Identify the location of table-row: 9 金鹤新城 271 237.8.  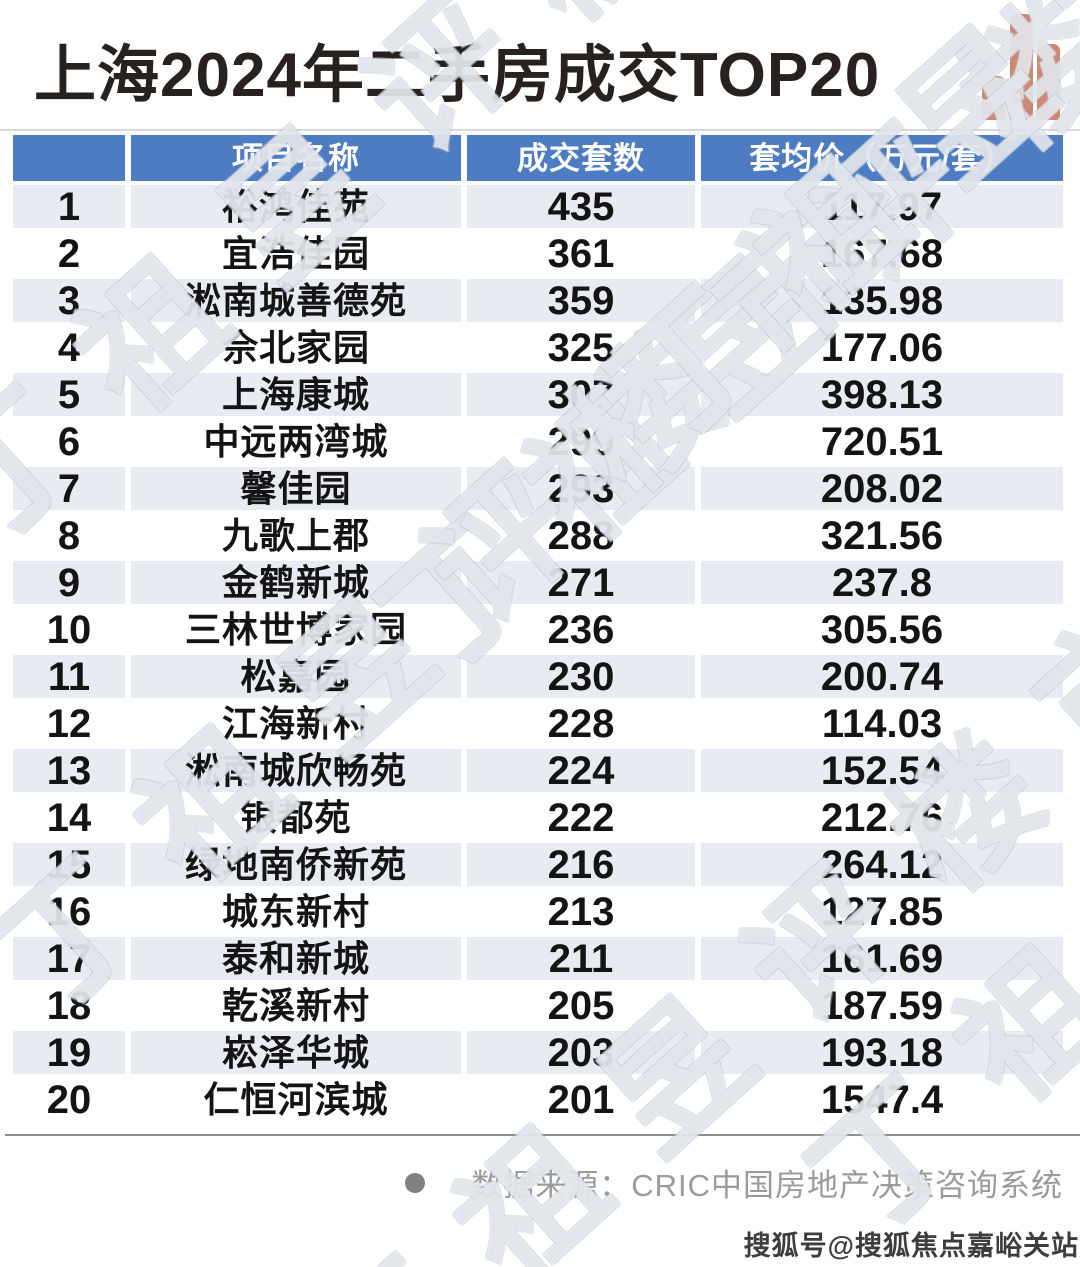
(538, 582).